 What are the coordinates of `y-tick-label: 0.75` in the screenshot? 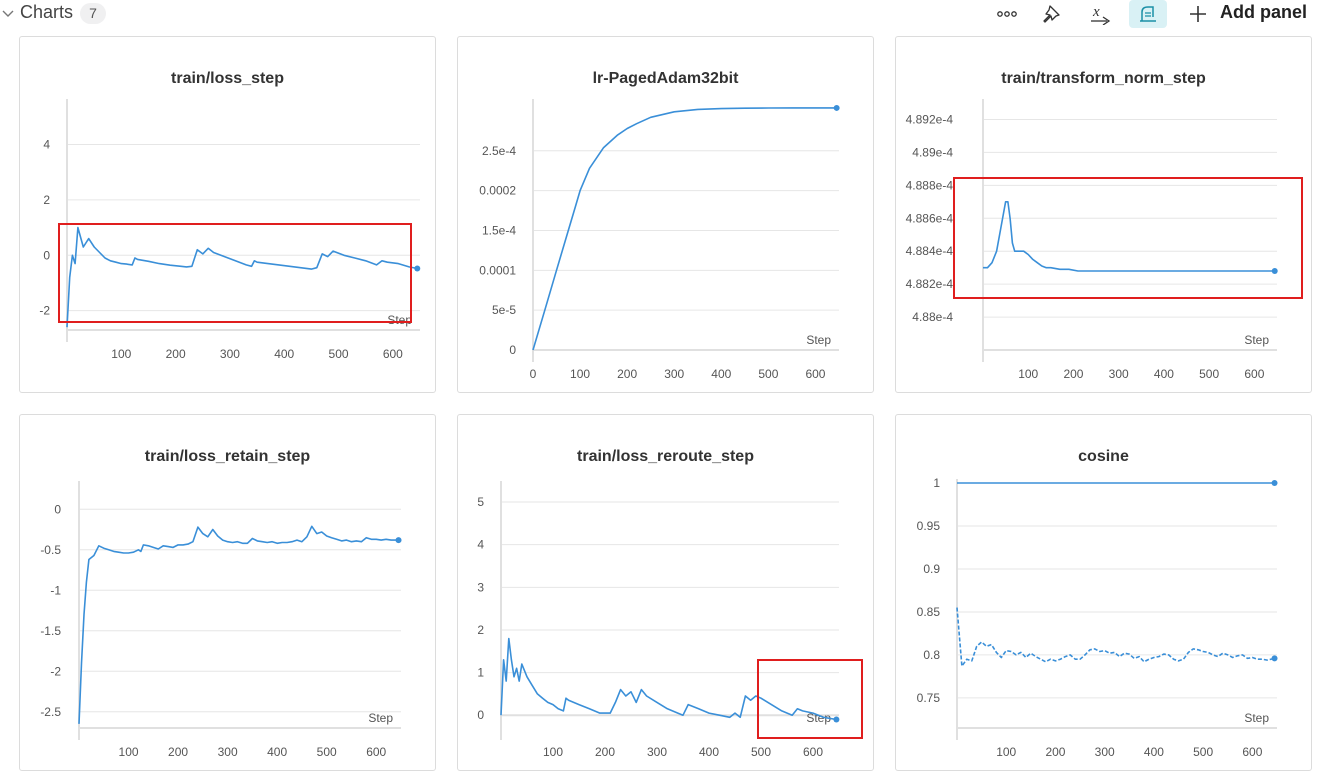 It's located at (929, 698).